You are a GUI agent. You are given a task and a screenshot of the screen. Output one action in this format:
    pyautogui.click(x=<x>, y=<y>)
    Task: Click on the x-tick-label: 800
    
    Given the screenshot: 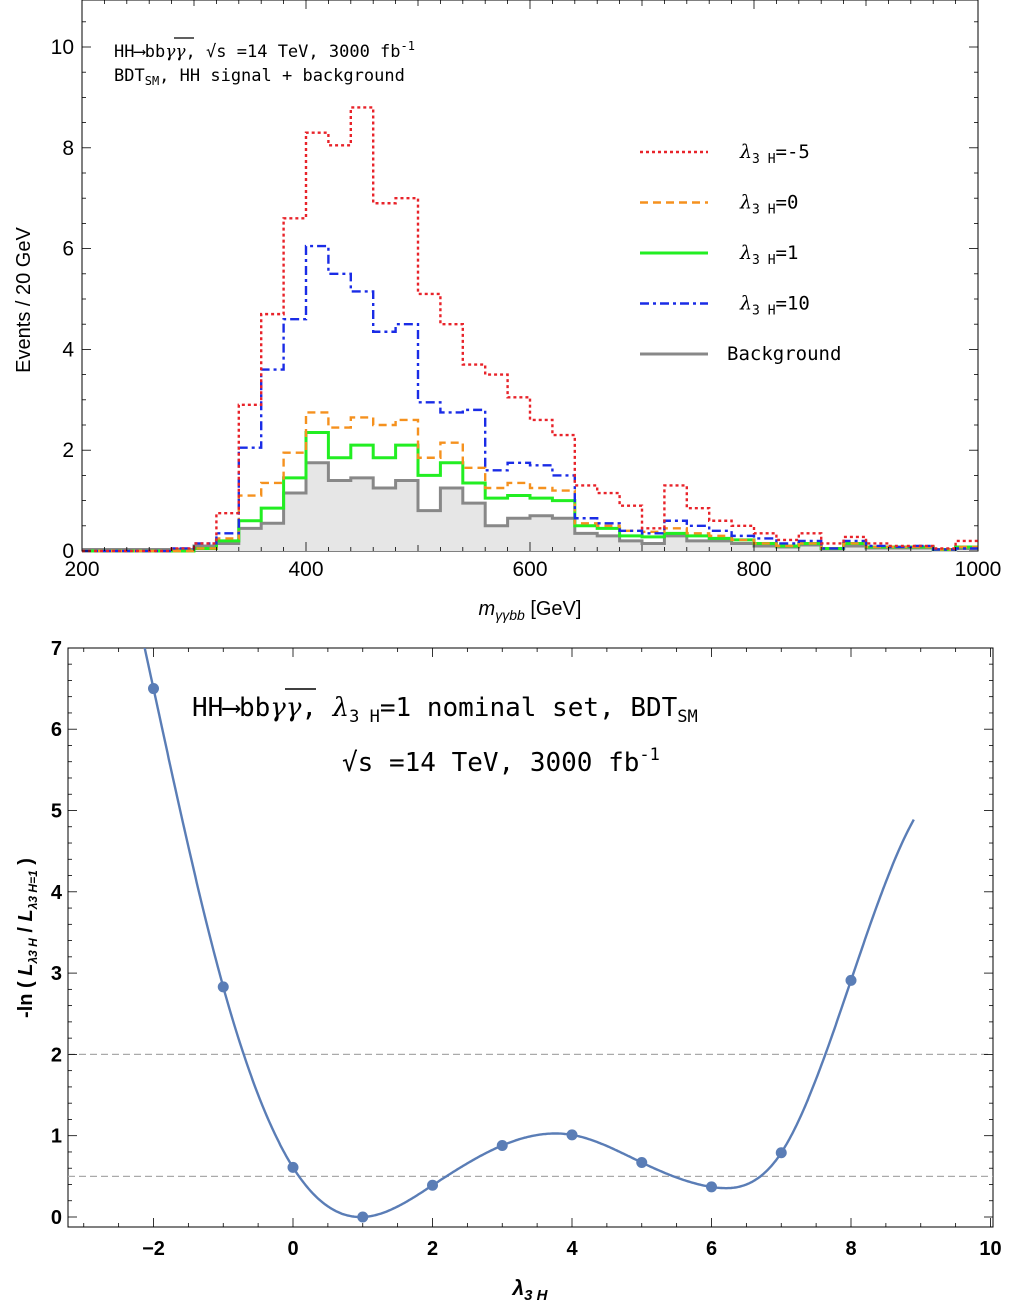 What is the action you would take?
    pyautogui.click(x=753, y=569)
    